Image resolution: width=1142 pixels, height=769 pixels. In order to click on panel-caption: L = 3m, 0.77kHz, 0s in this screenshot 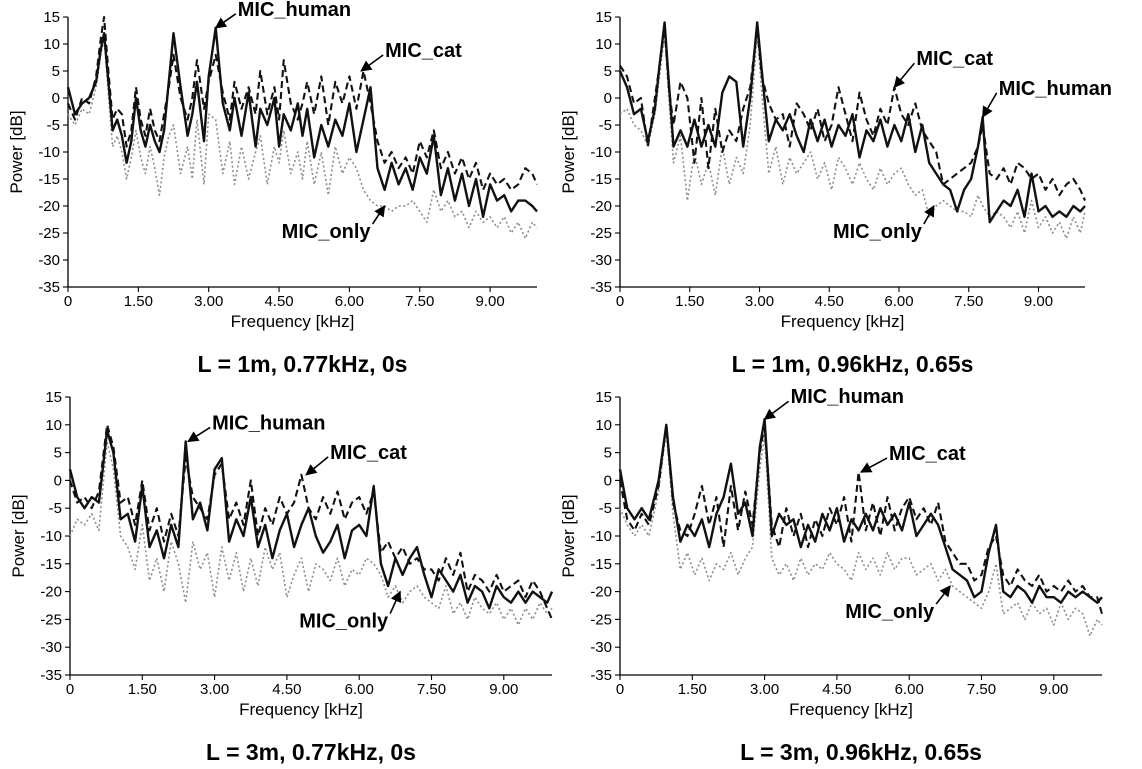, I will do `click(311, 752)`.